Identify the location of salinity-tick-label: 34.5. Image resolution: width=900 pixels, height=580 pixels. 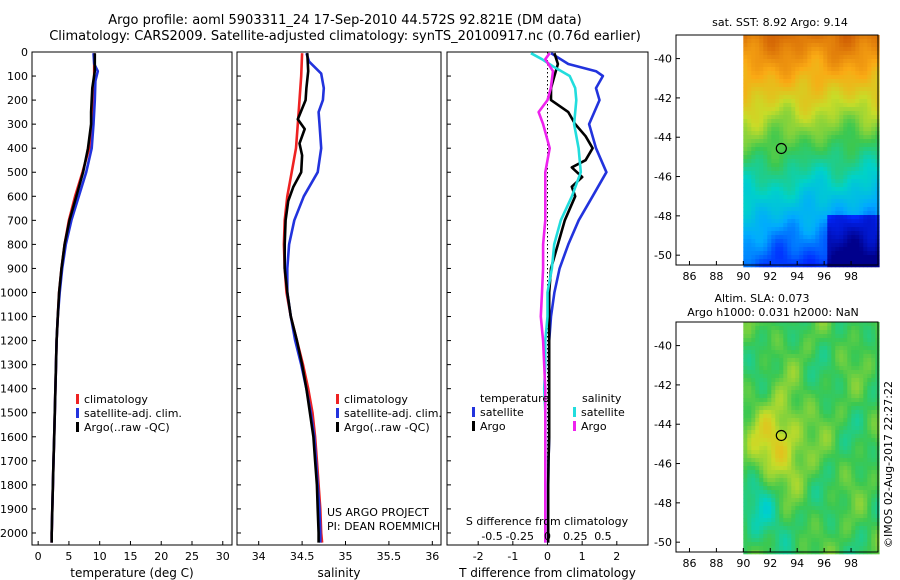
(302, 556).